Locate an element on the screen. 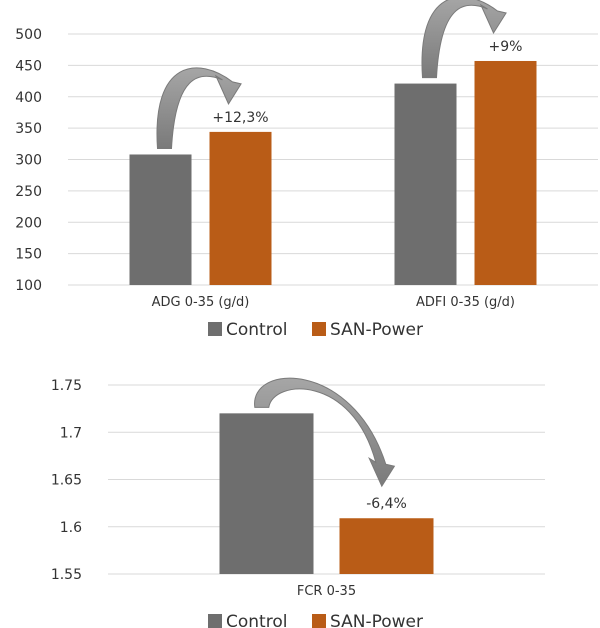 Image resolution: width=600 pixels, height=628 pixels. adg-y-tick-label: 150 is located at coordinates (28, 255).